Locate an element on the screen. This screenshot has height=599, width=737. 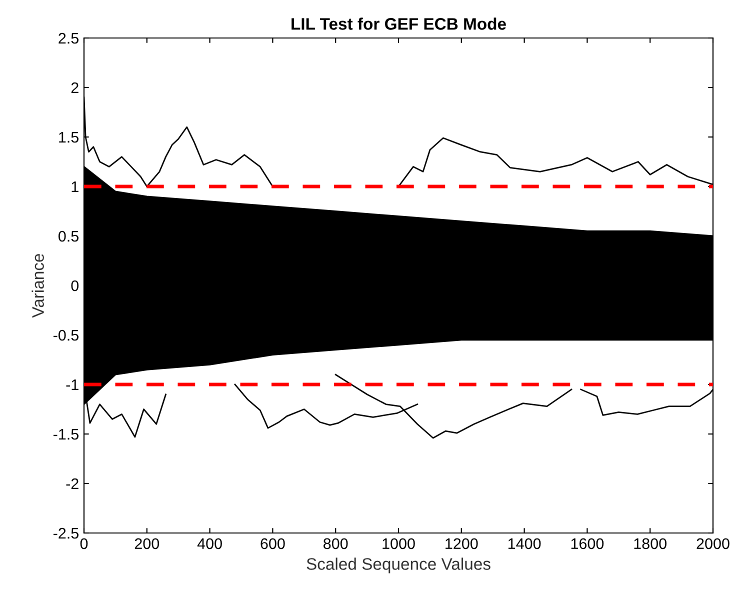
x-tick-label: 400 is located at coordinates (209, 544).